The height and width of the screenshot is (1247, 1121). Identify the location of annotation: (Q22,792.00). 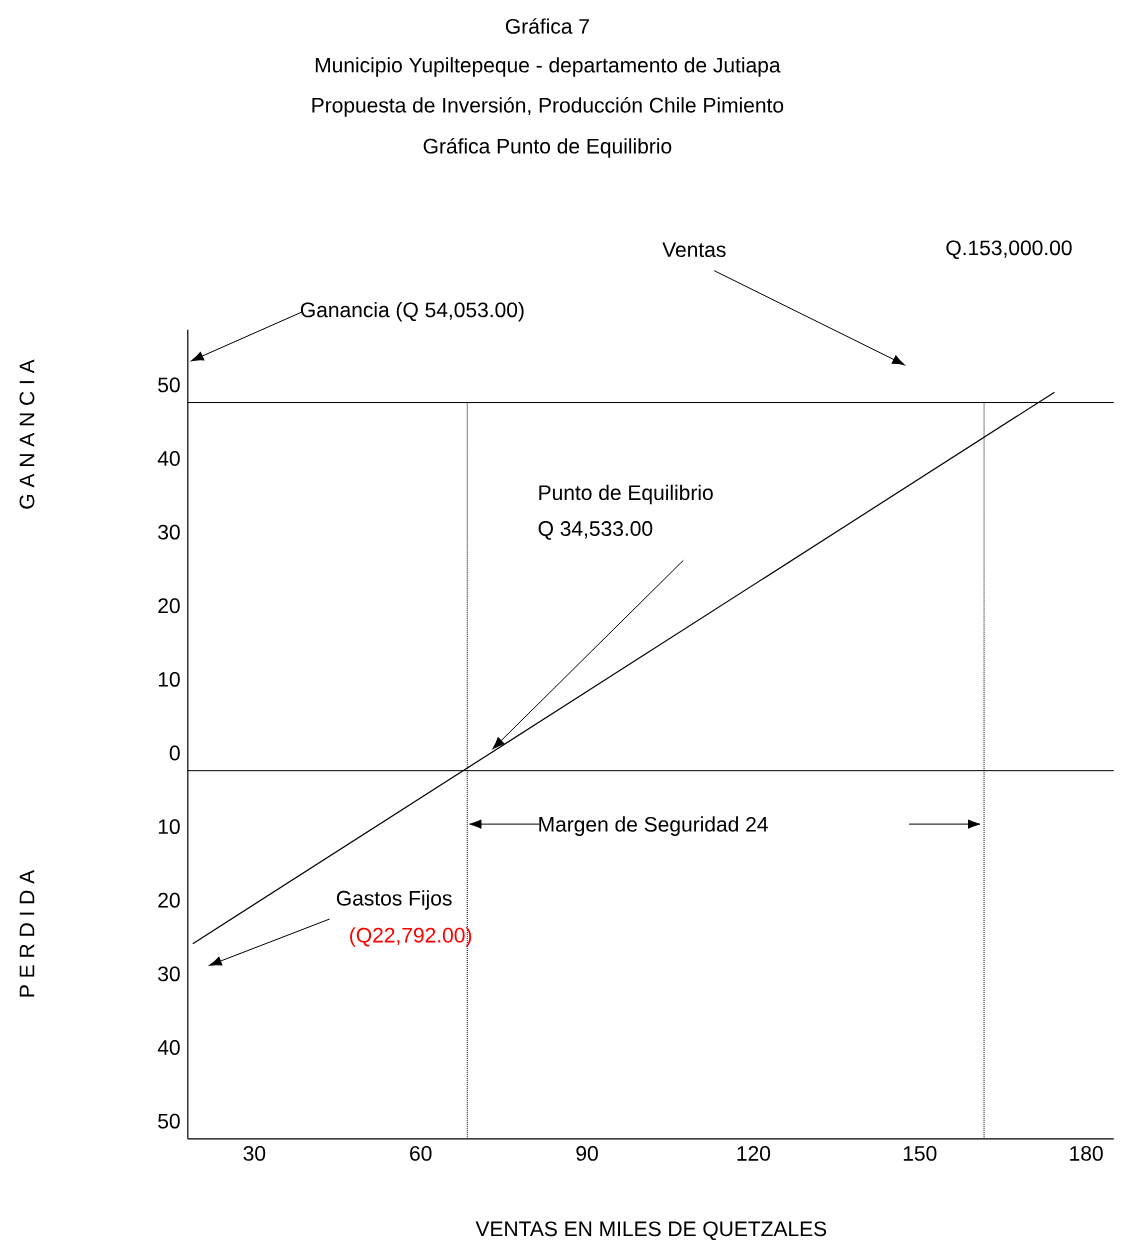
(411, 937).